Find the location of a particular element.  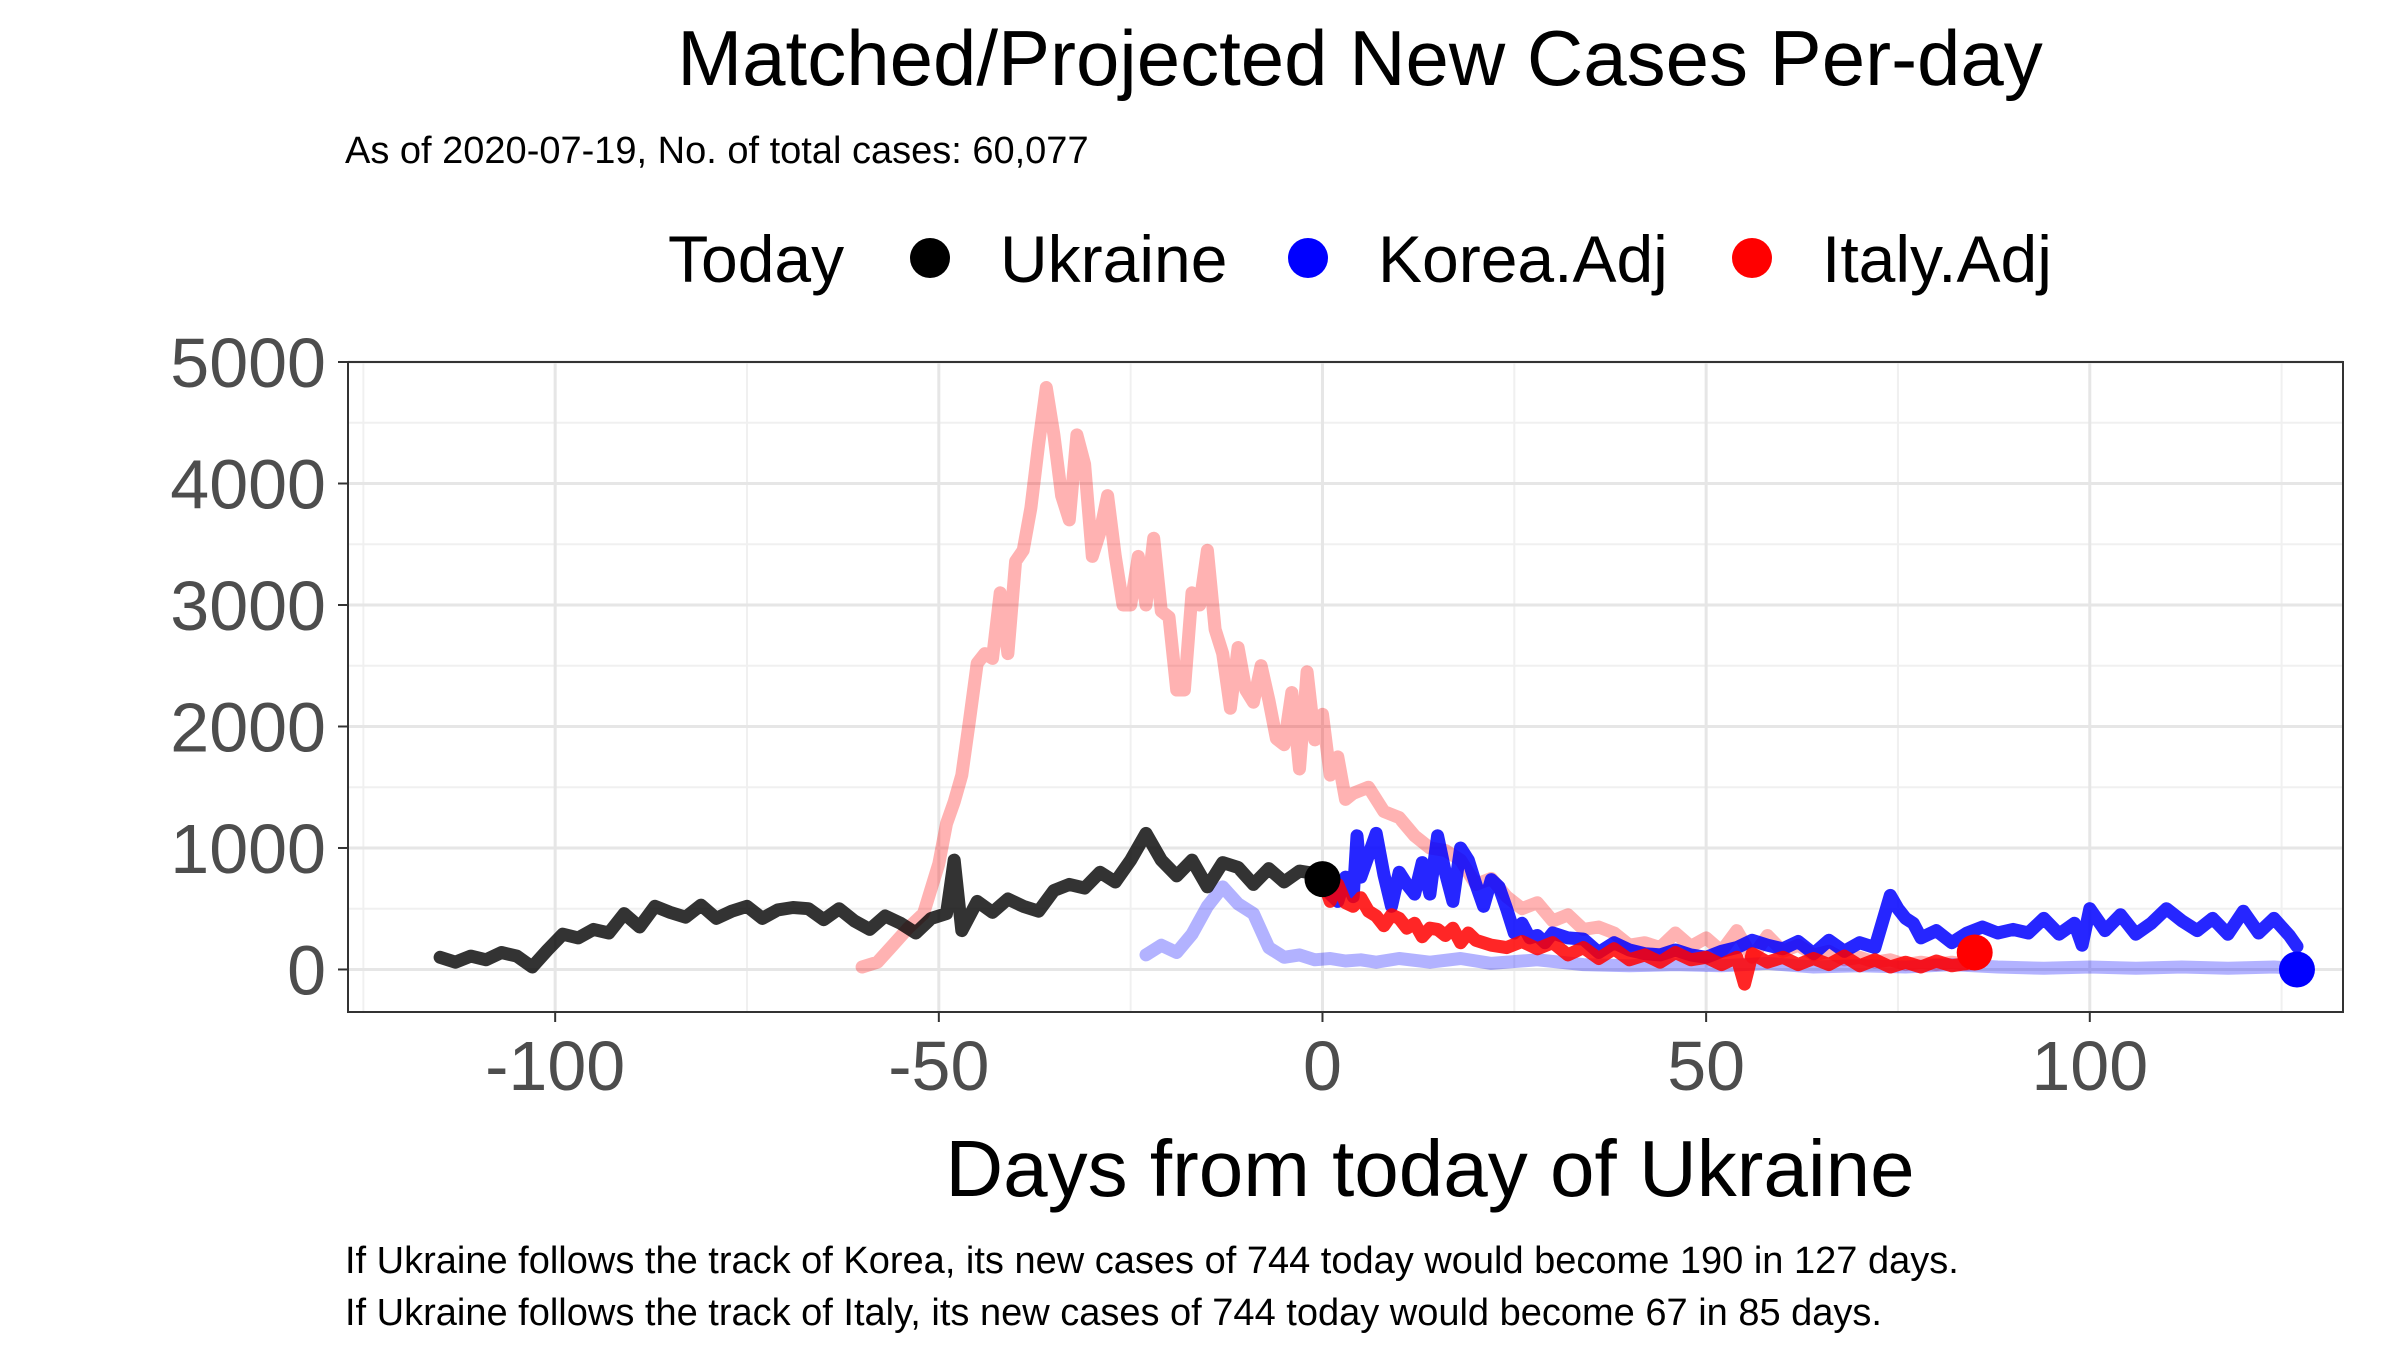

legend-label-italy: Italy.Adj is located at coordinates (1937, 259).